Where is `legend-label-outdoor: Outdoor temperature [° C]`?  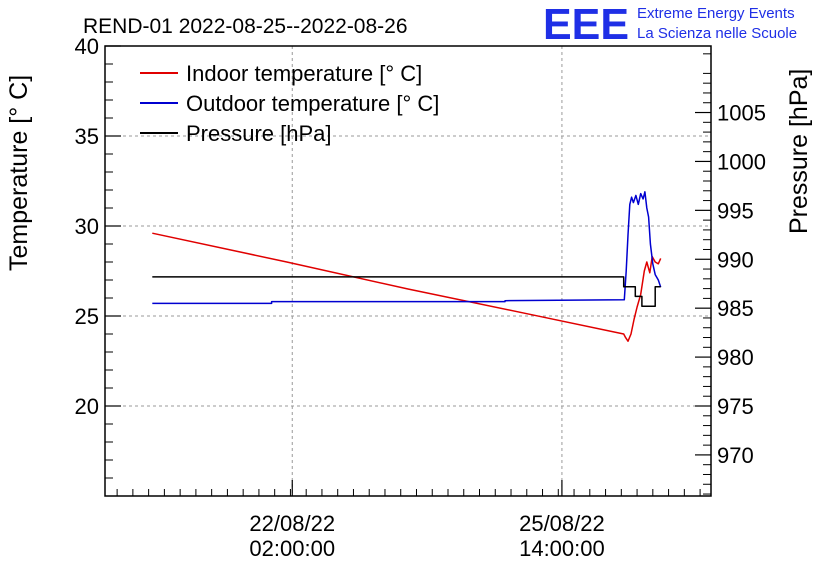
legend-label-outdoor: Outdoor temperature [° C] is located at coordinates (312, 103).